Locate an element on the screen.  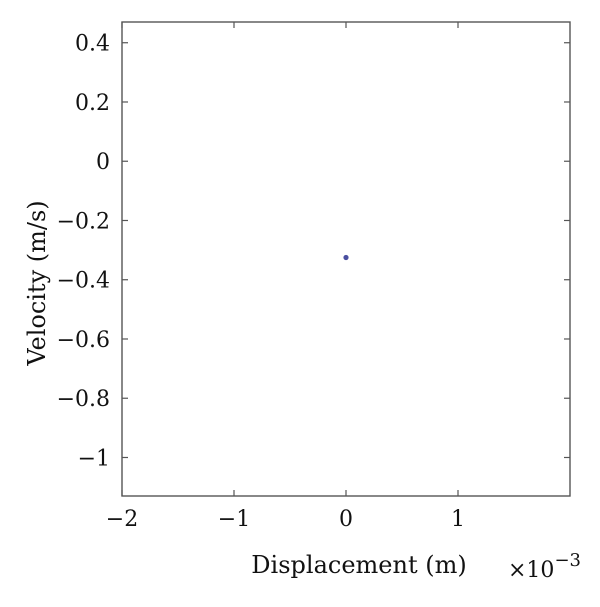
y-tick-label: −0.6 is located at coordinates (83, 340).